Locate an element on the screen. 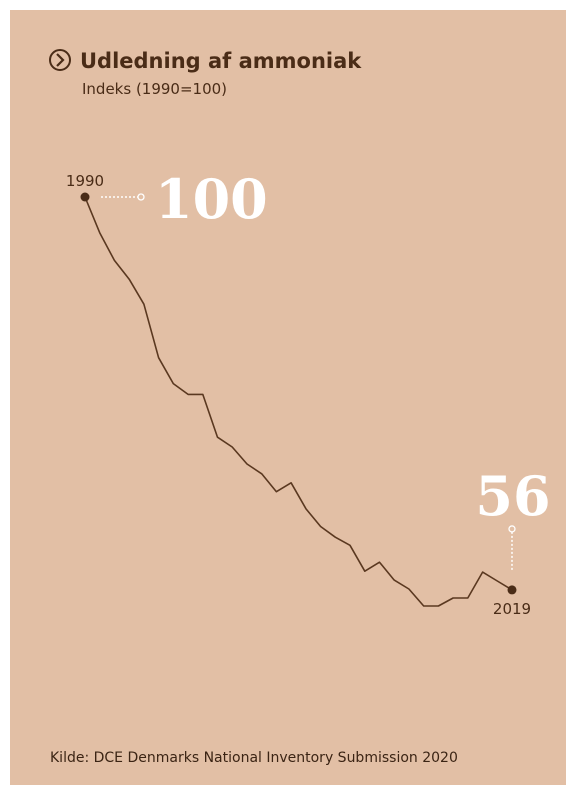 The width and height of the screenshot is (576, 793). end-leader-end is located at coordinates (512, 529).